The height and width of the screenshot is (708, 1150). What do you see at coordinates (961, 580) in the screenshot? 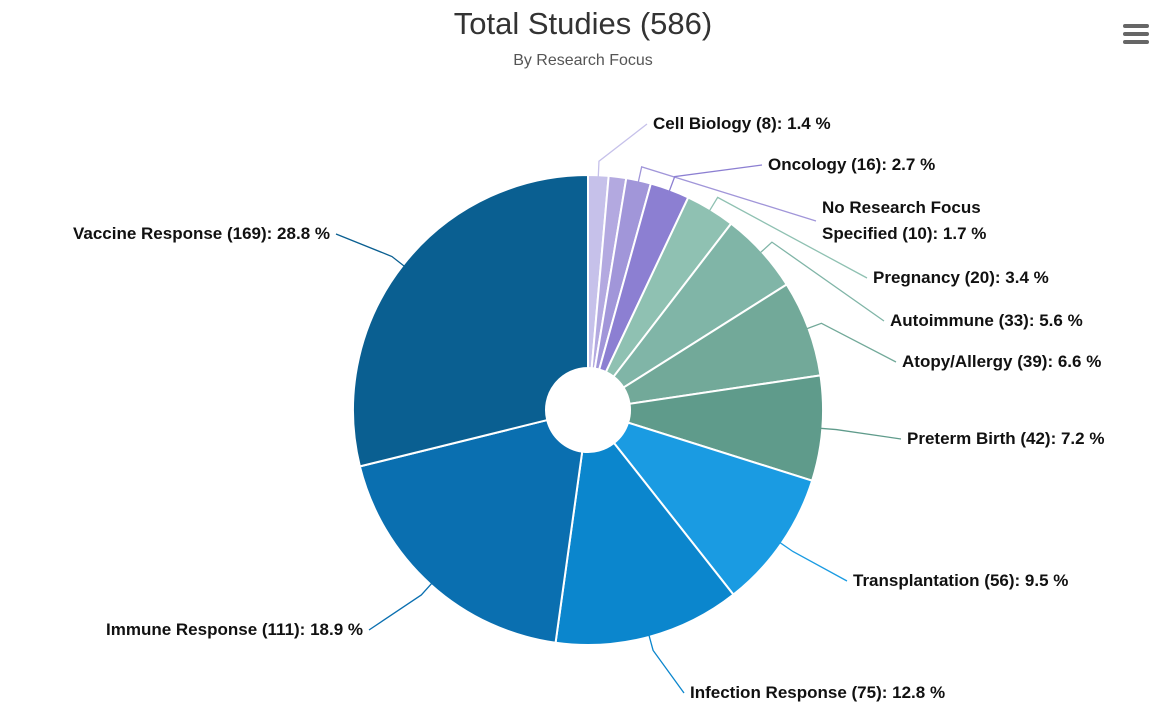
I see `data-label: Transplantation (56): 9.5 %` at bounding box center [961, 580].